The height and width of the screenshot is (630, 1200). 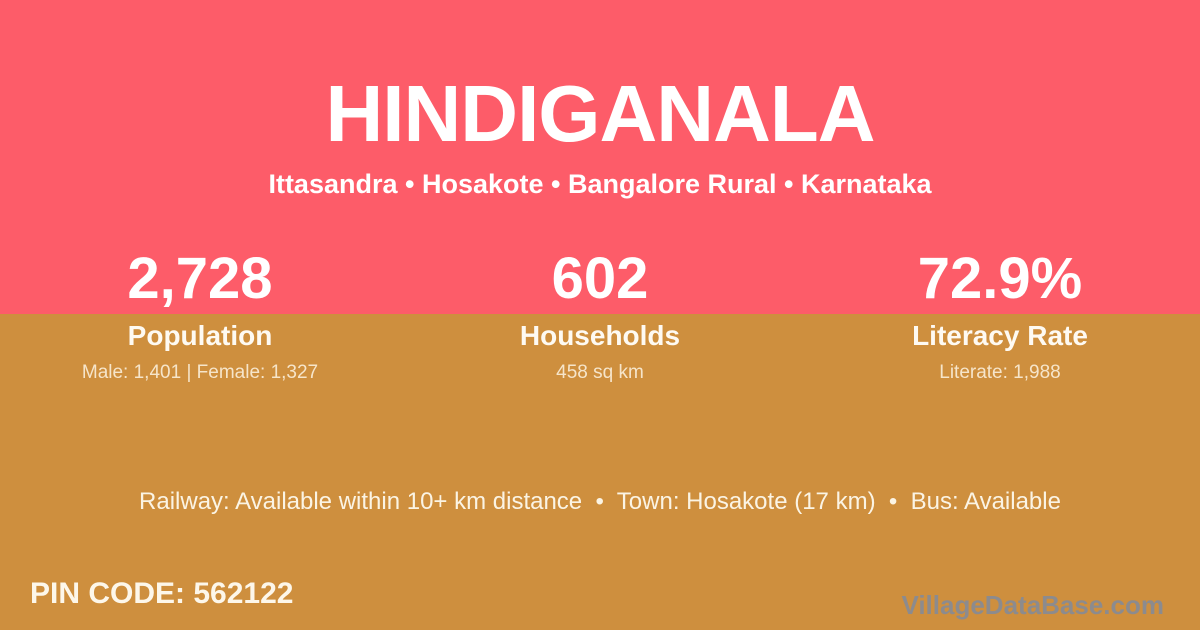 I want to click on literacy-rate-value: 72.9%, so click(x=1000, y=278).